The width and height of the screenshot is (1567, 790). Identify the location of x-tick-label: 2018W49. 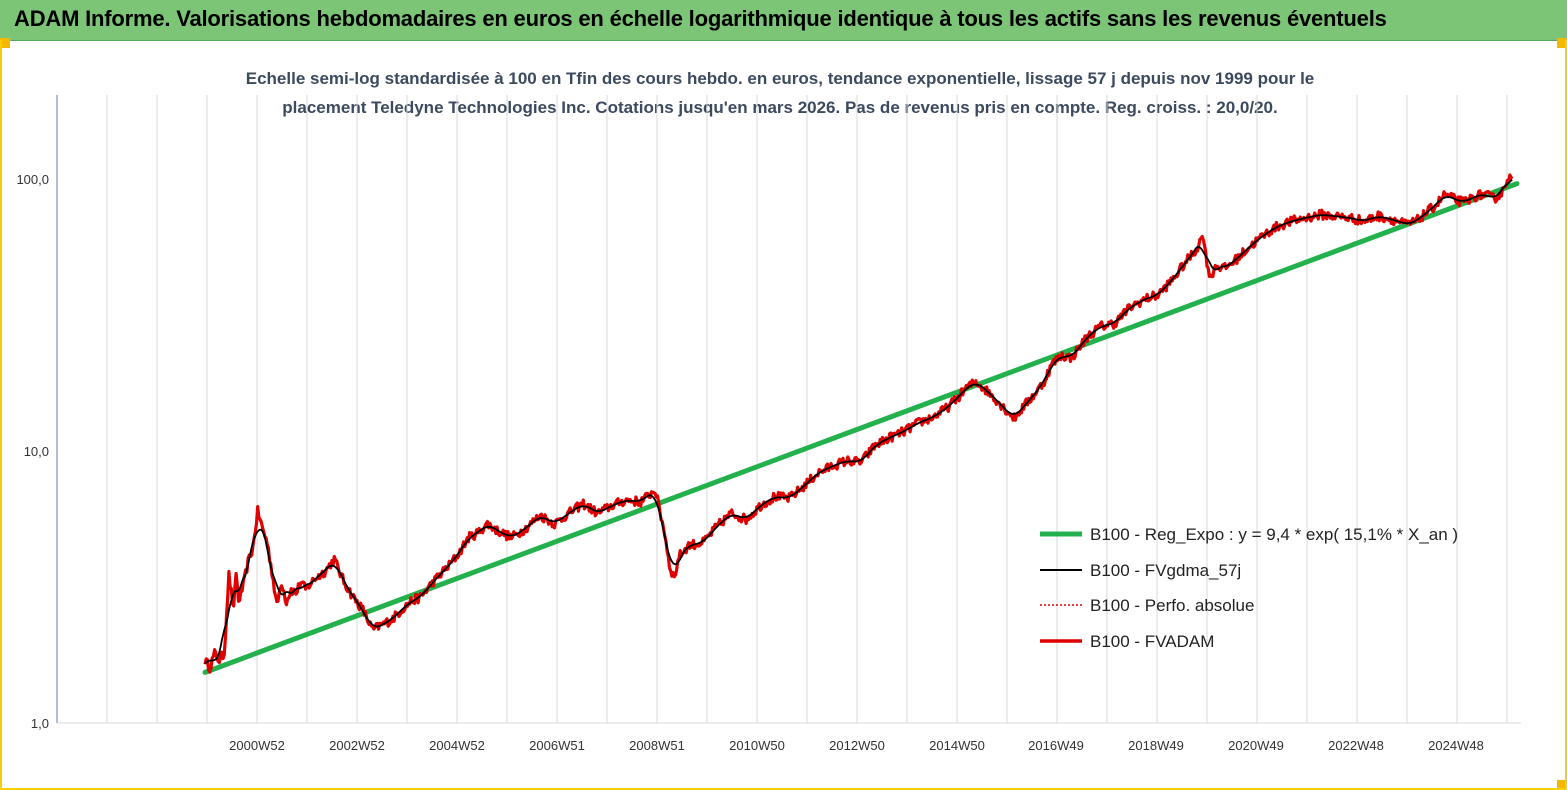
(1156, 745).